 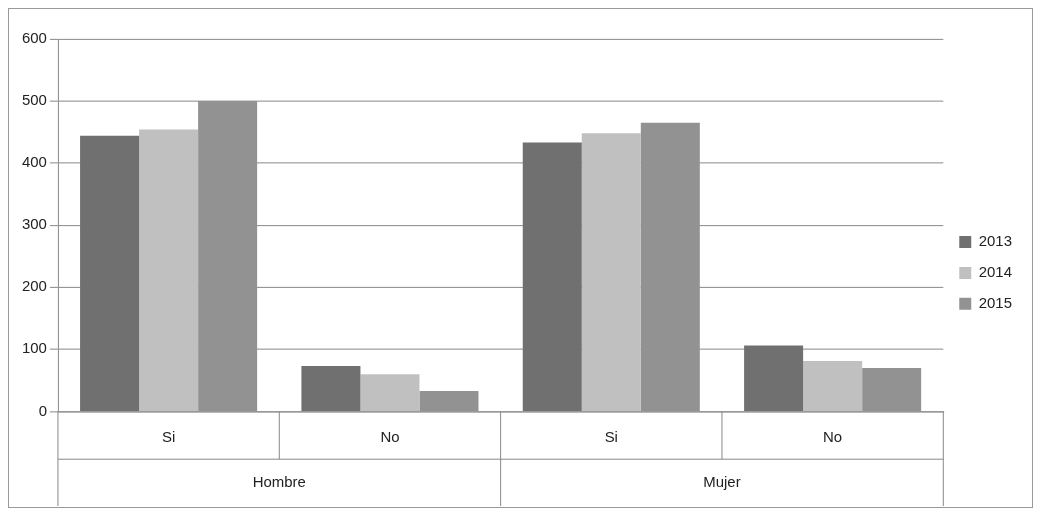 What do you see at coordinates (34, 286) in the screenshot?
I see `y-tick-label: 200` at bounding box center [34, 286].